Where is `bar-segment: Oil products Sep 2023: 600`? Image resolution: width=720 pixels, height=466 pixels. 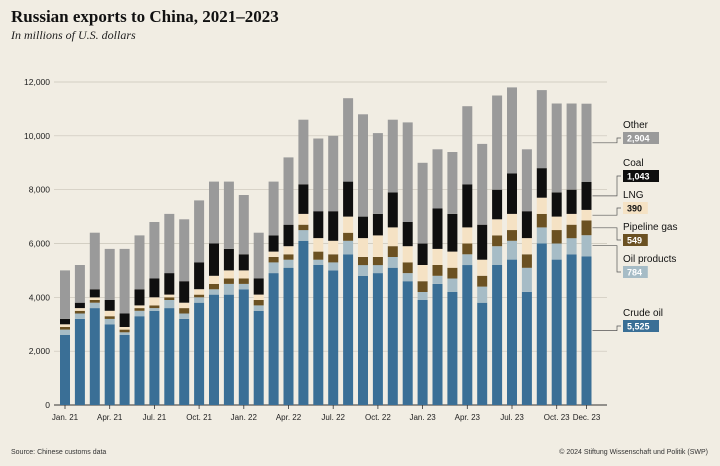 bar-segment: Oil products Sep 2023: 600 is located at coordinates (541, 235).